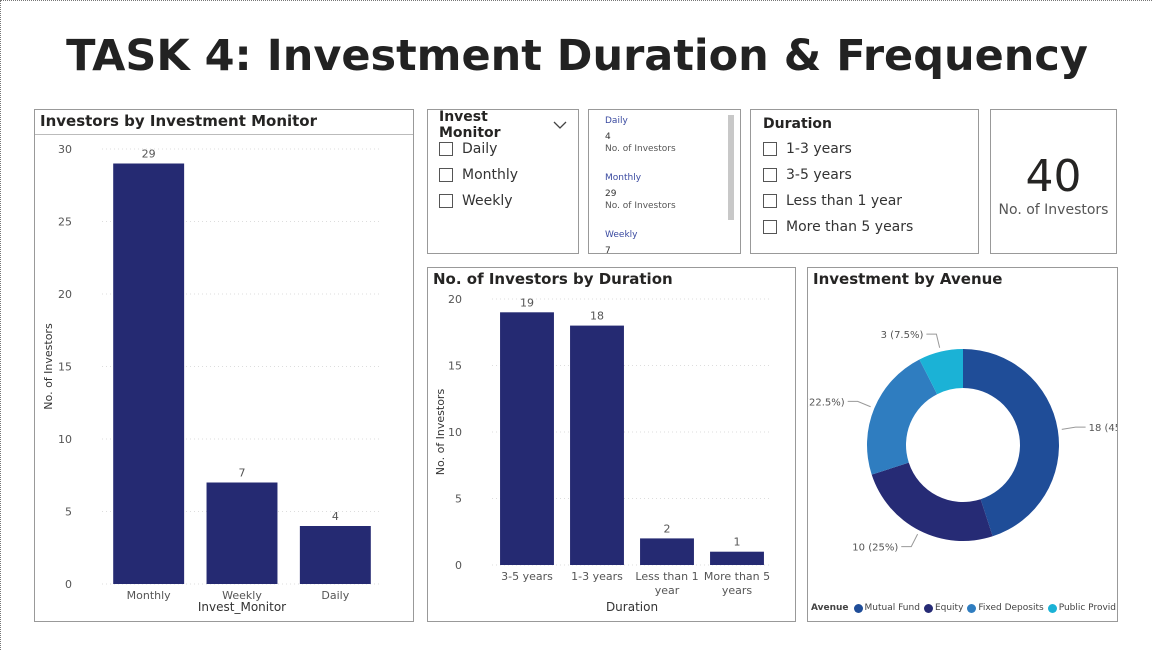 The image size is (1152, 650). I want to click on legend-label: Fixed Deposits, so click(1011, 608).